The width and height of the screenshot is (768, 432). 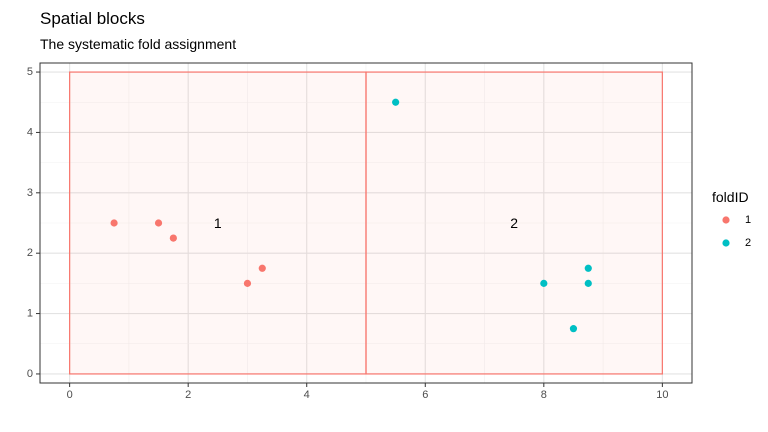 I want to click on legend-title: foldID, so click(x=730, y=197).